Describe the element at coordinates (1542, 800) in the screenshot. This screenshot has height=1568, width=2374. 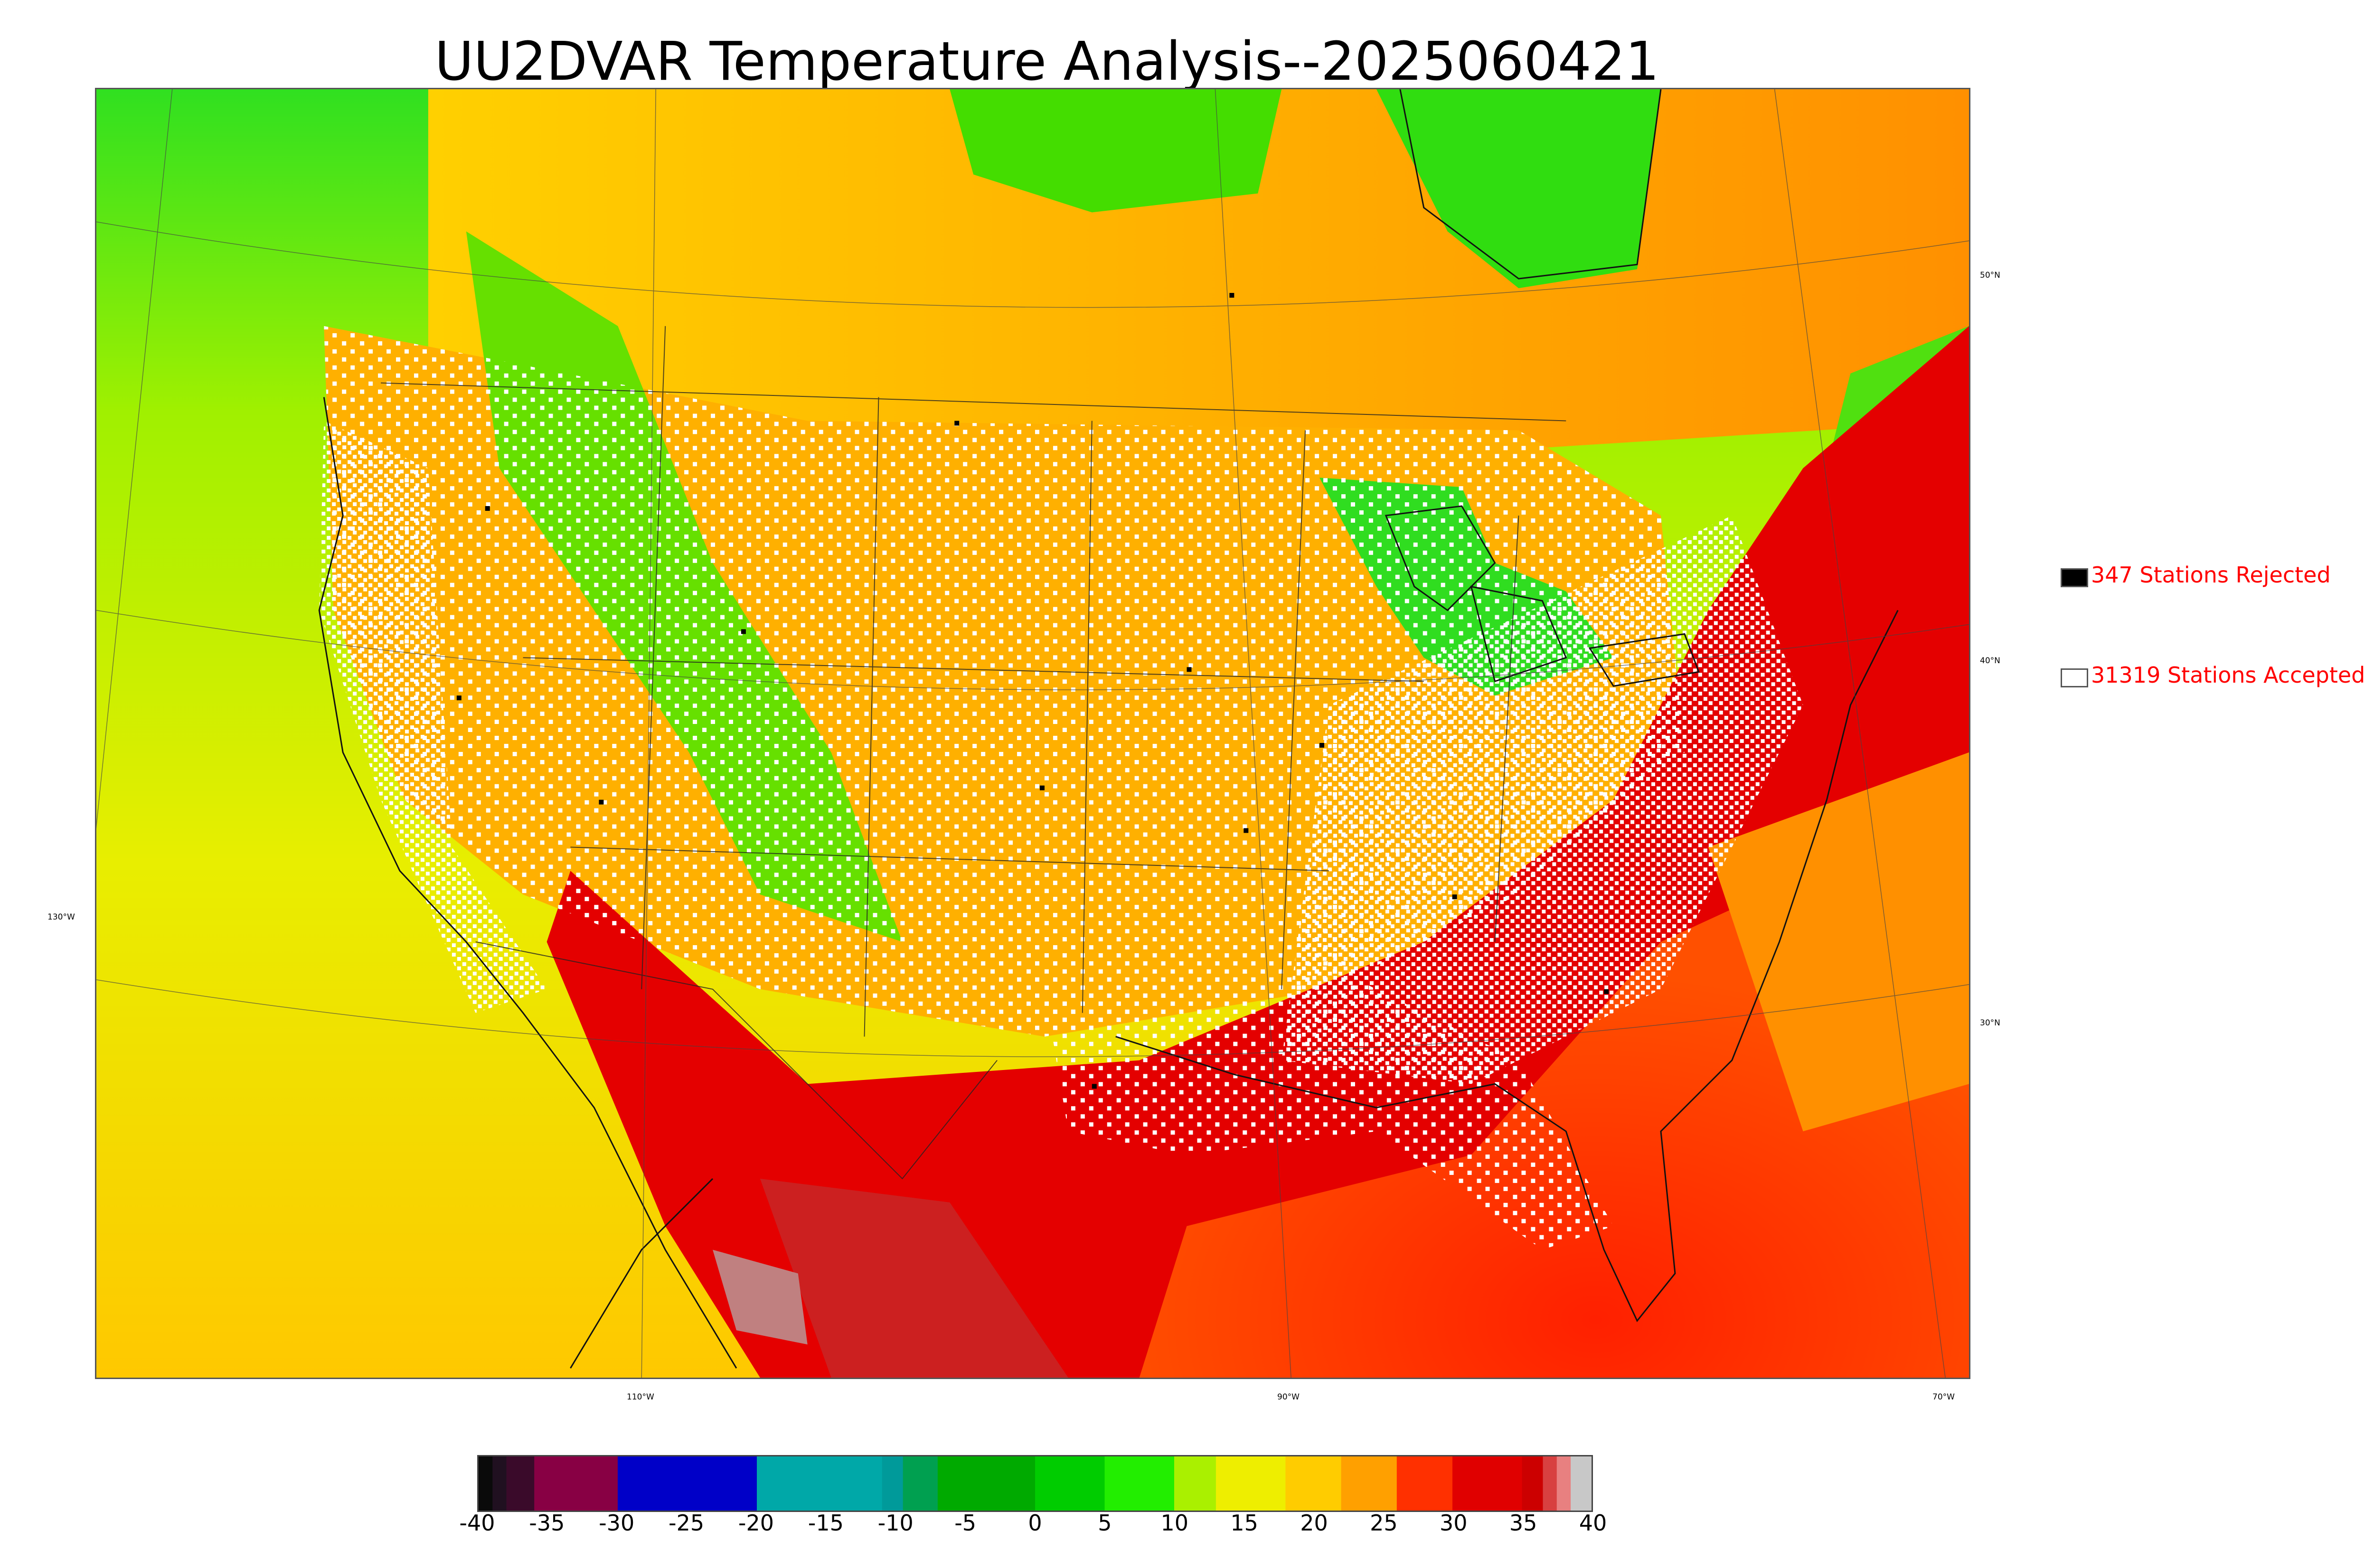
I see `accepted-stations-east` at that location.